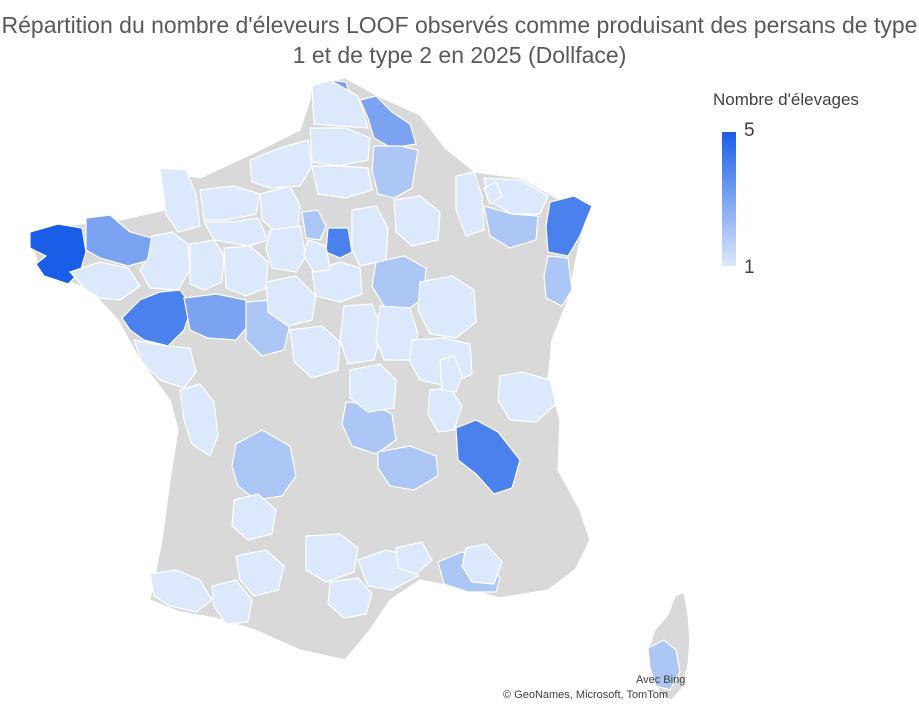 Image resolution: width=919 pixels, height=715 pixels. What do you see at coordinates (408, 468) in the screenshot?
I see `region-puy-de-dome` at bounding box center [408, 468].